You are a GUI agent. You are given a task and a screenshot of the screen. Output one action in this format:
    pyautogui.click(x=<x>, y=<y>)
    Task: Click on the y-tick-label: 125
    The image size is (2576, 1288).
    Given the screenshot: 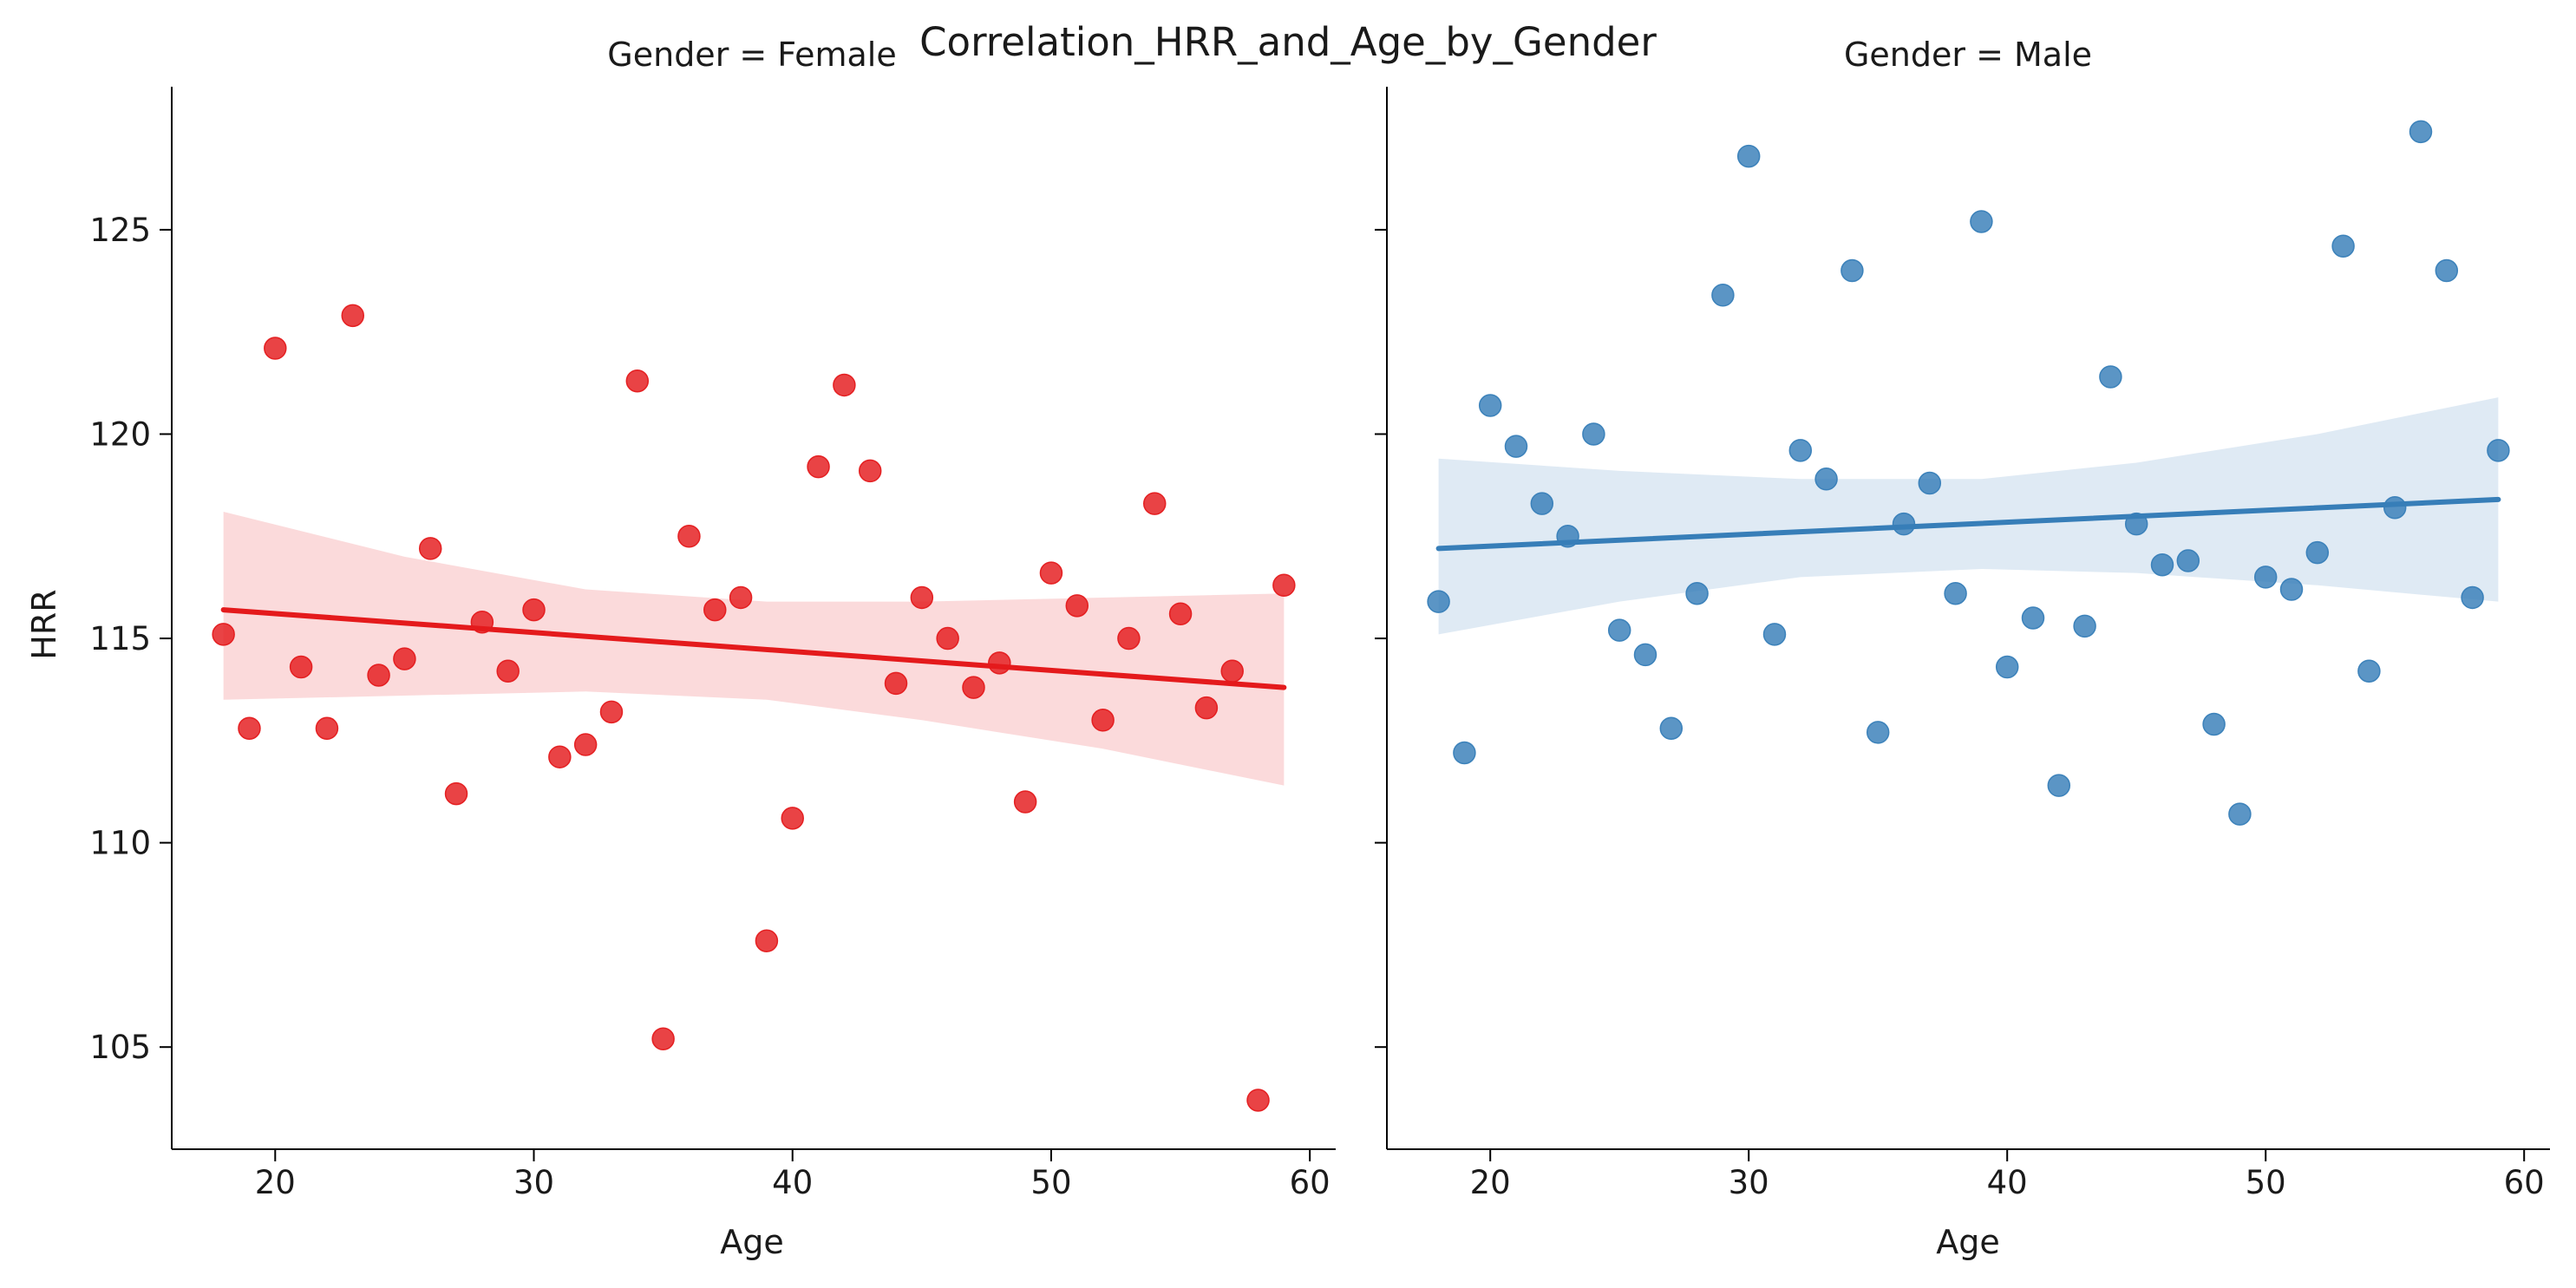 What is the action you would take?
    pyautogui.click(x=120, y=230)
    